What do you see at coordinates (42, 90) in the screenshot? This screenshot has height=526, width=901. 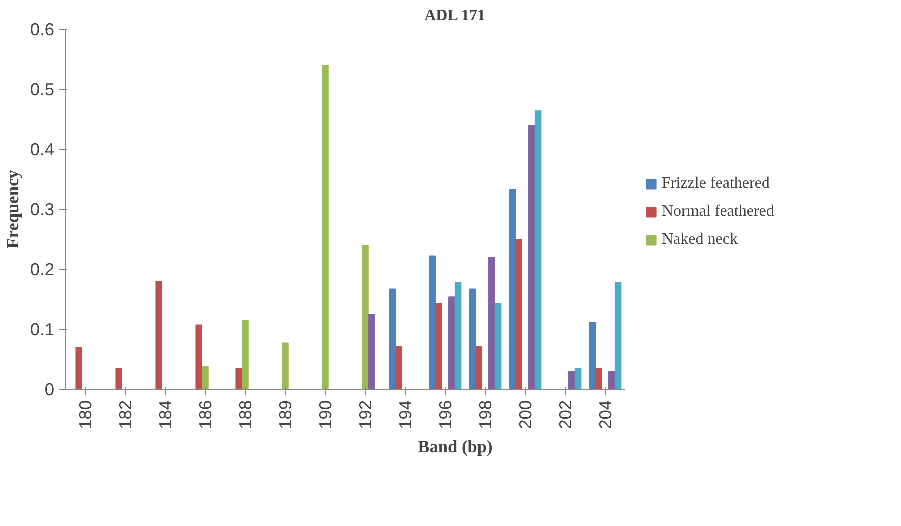 I see `y-tick-label: 0.5` at bounding box center [42, 90].